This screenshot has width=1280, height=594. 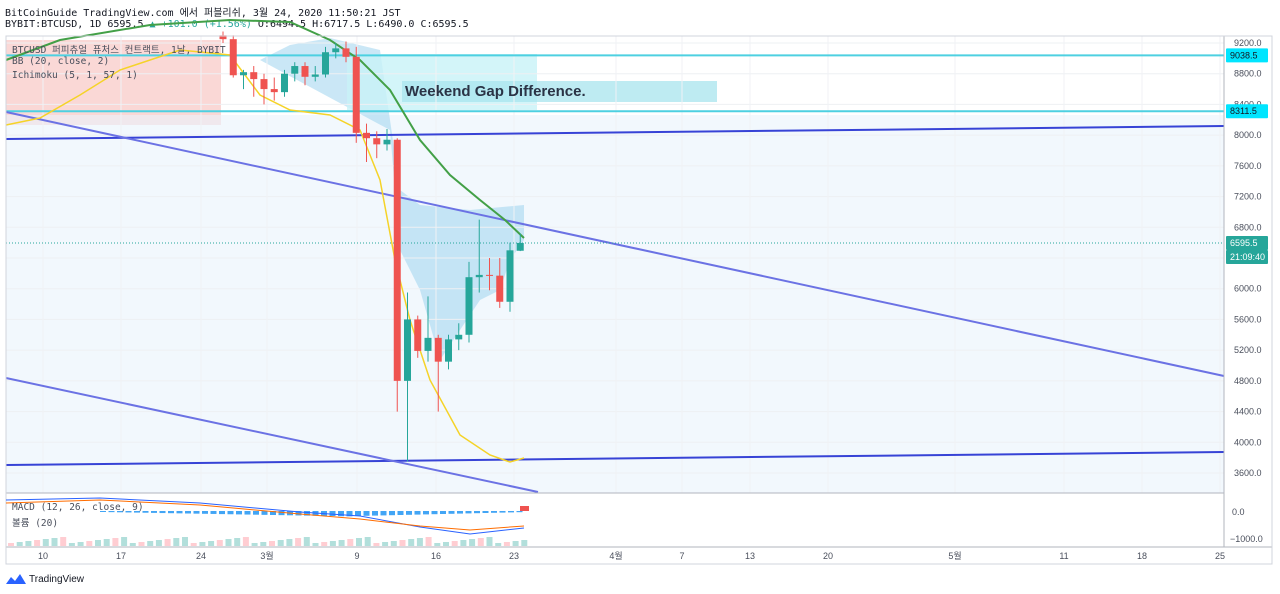 I want to click on time-tick-label: 18, so click(x=1142, y=556).